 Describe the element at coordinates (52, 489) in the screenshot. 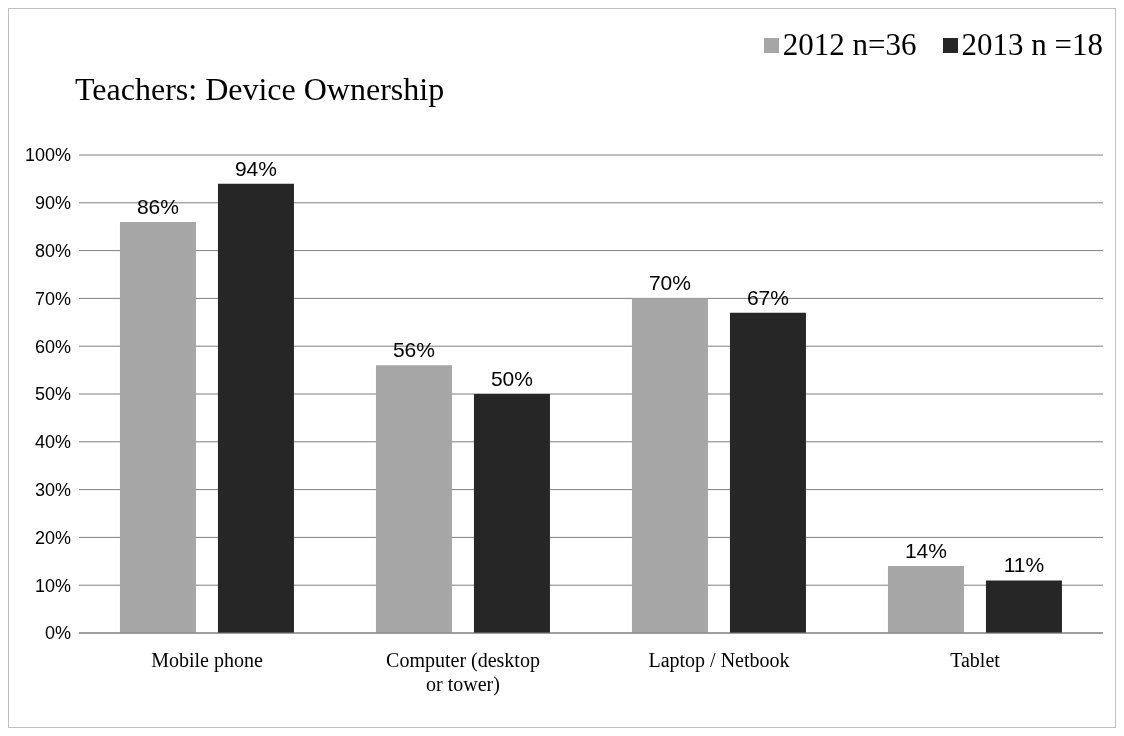

I see `y-tick-label: 30%` at that location.